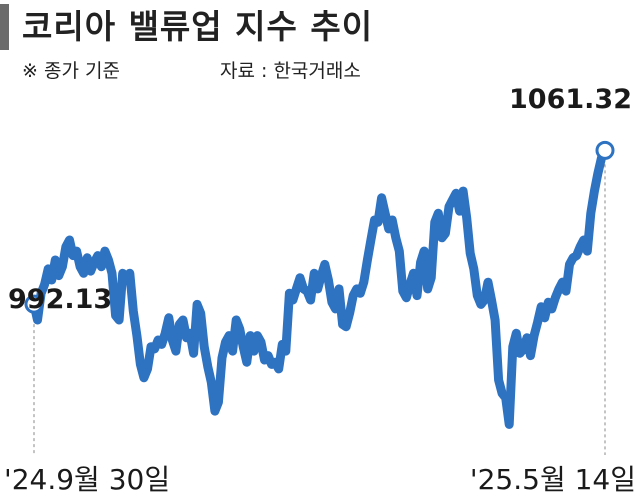 The height and width of the screenshot is (501, 640). What do you see at coordinates (198, 26) in the screenshot?
I see `chart-title: 코리아 밸류업 지수 추이` at bounding box center [198, 26].